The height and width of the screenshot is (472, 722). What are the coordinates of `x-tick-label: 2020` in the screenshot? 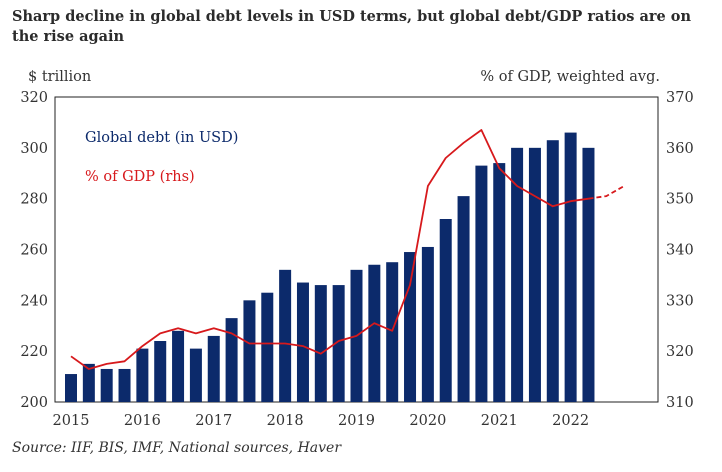 It's located at (427, 421).